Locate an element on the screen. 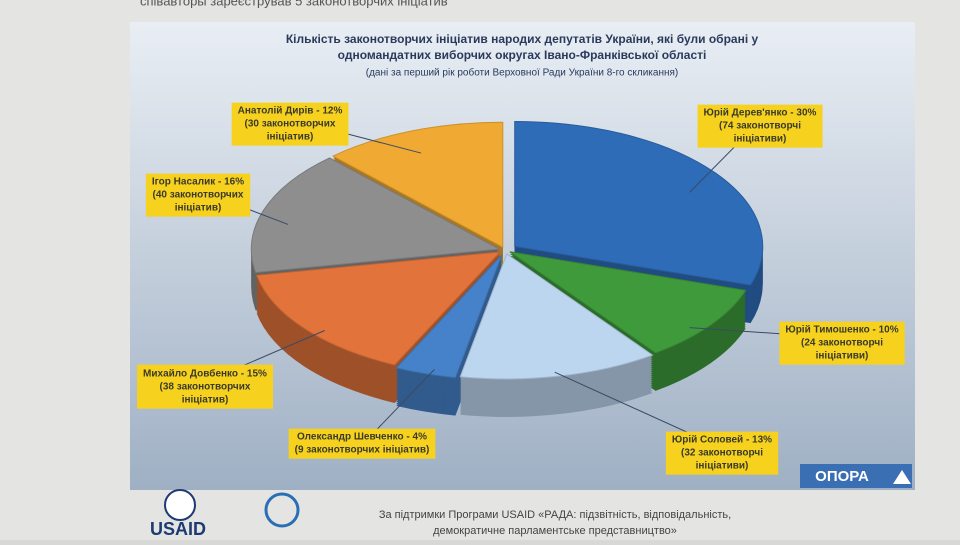 This screenshot has width=960, height=545. slice-detail: (9 законотворчих ініціатив) is located at coordinates (362, 450).